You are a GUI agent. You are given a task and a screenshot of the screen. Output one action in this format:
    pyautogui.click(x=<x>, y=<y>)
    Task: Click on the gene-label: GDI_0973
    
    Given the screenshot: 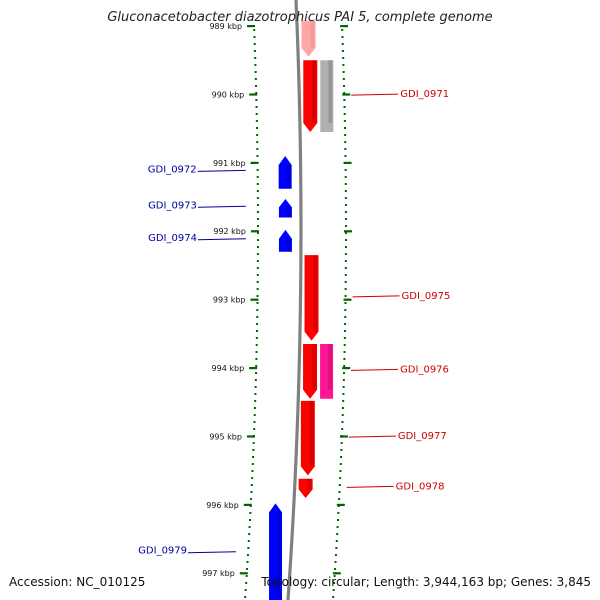 What is the action you would take?
    pyautogui.click(x=172, y=205)
    